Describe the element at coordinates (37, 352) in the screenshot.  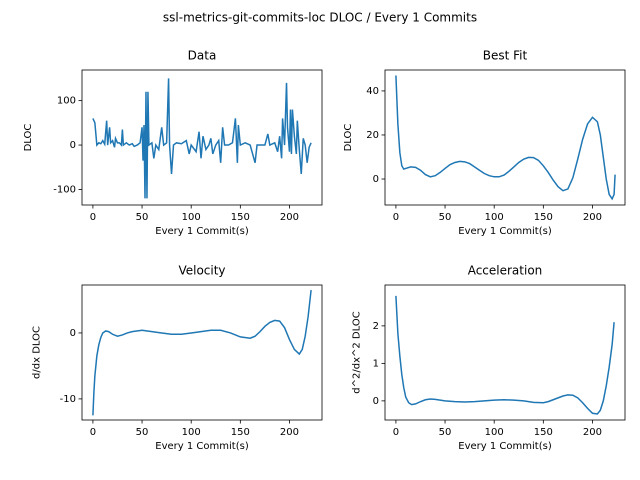
I see `y-axis-label: d/dx DLOC` at that location.